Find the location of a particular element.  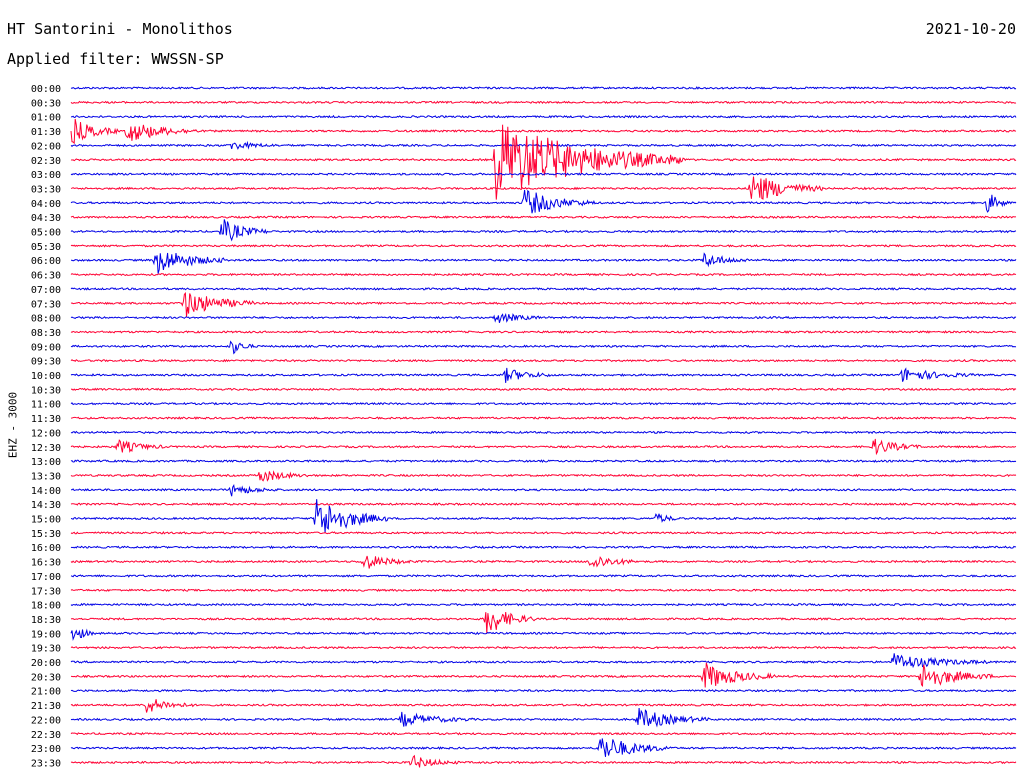

row-time-label: 08:00 is located at coordinates (46, 319).